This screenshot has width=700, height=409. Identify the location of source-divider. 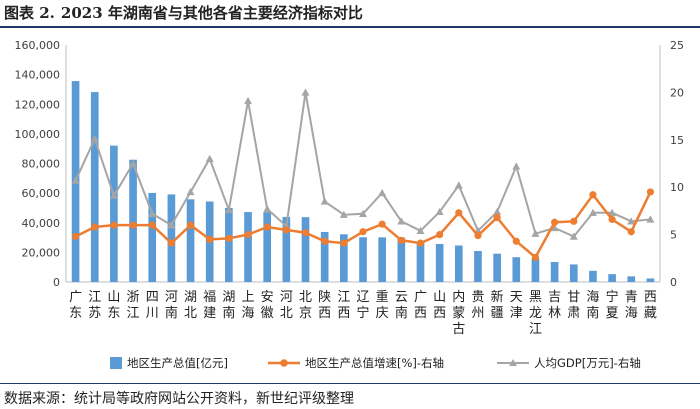
(350, 383).